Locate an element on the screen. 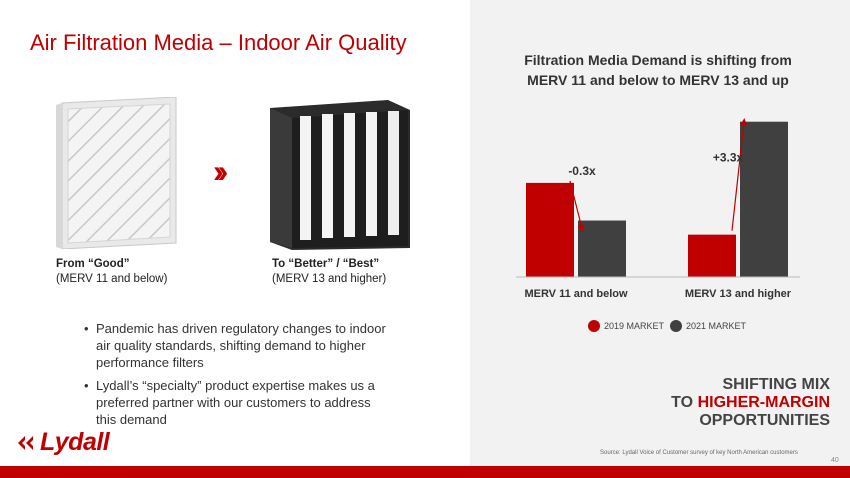 The height and width of the screenshot is (478, 850). category-label: MERV 13 and higher is located at coordinates (738, 294).